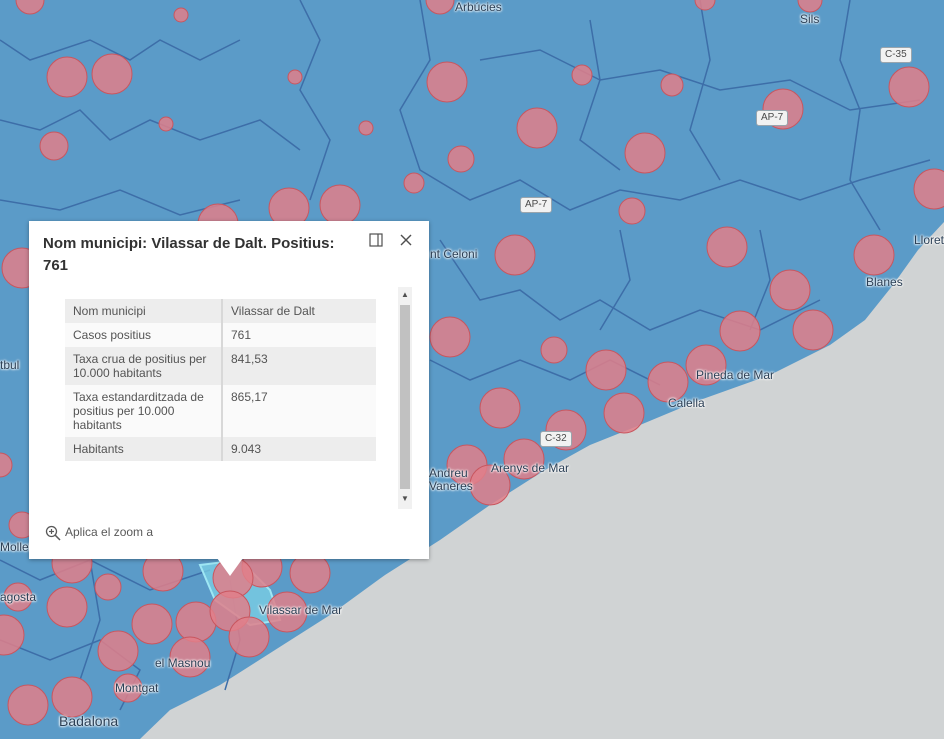  Describe the element at coordinates (405, 397) in the screenshot. I see `scrollbar-thumb` at that location.